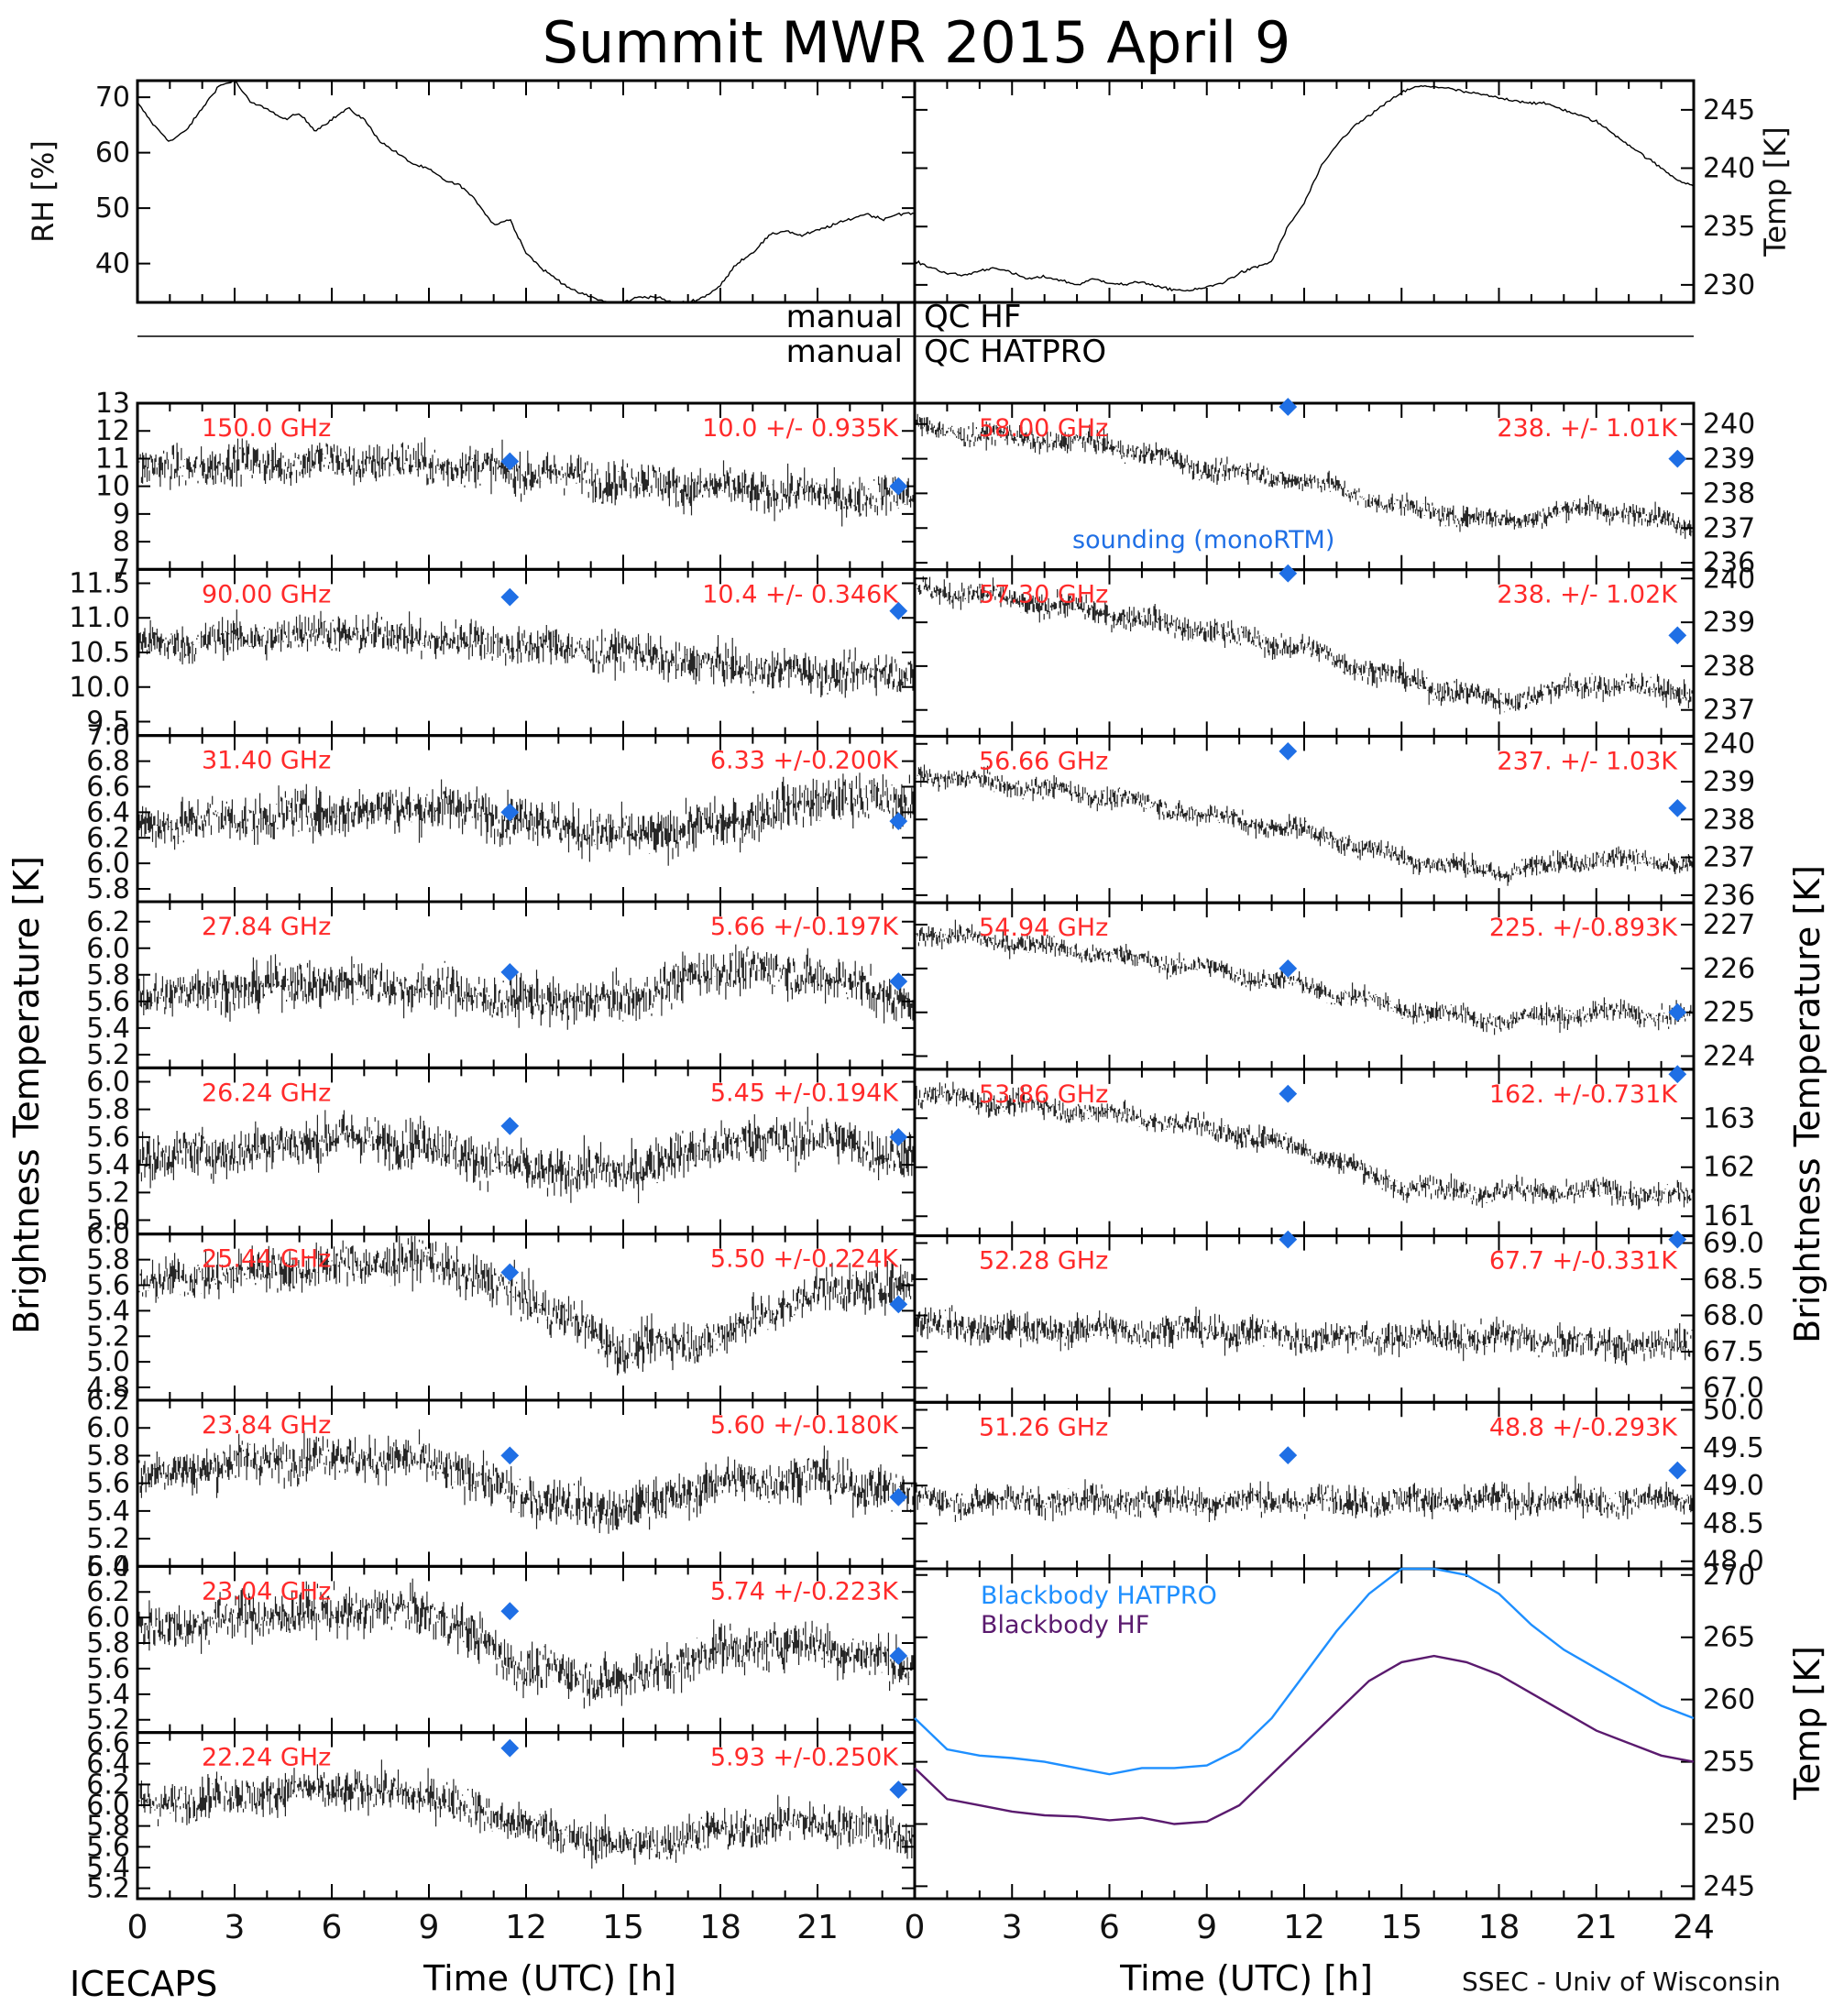  Describe the element at coordinates (817, 1927) in the screenshot. I see `x-tick-label: 21` at that location.